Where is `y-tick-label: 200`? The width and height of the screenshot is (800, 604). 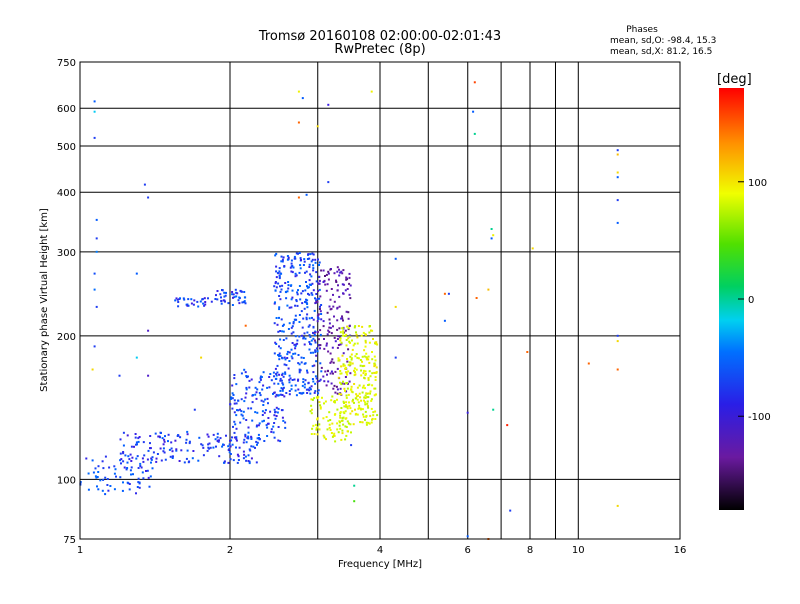
y-tick-label: 200 is located at coordinates (66, 337).